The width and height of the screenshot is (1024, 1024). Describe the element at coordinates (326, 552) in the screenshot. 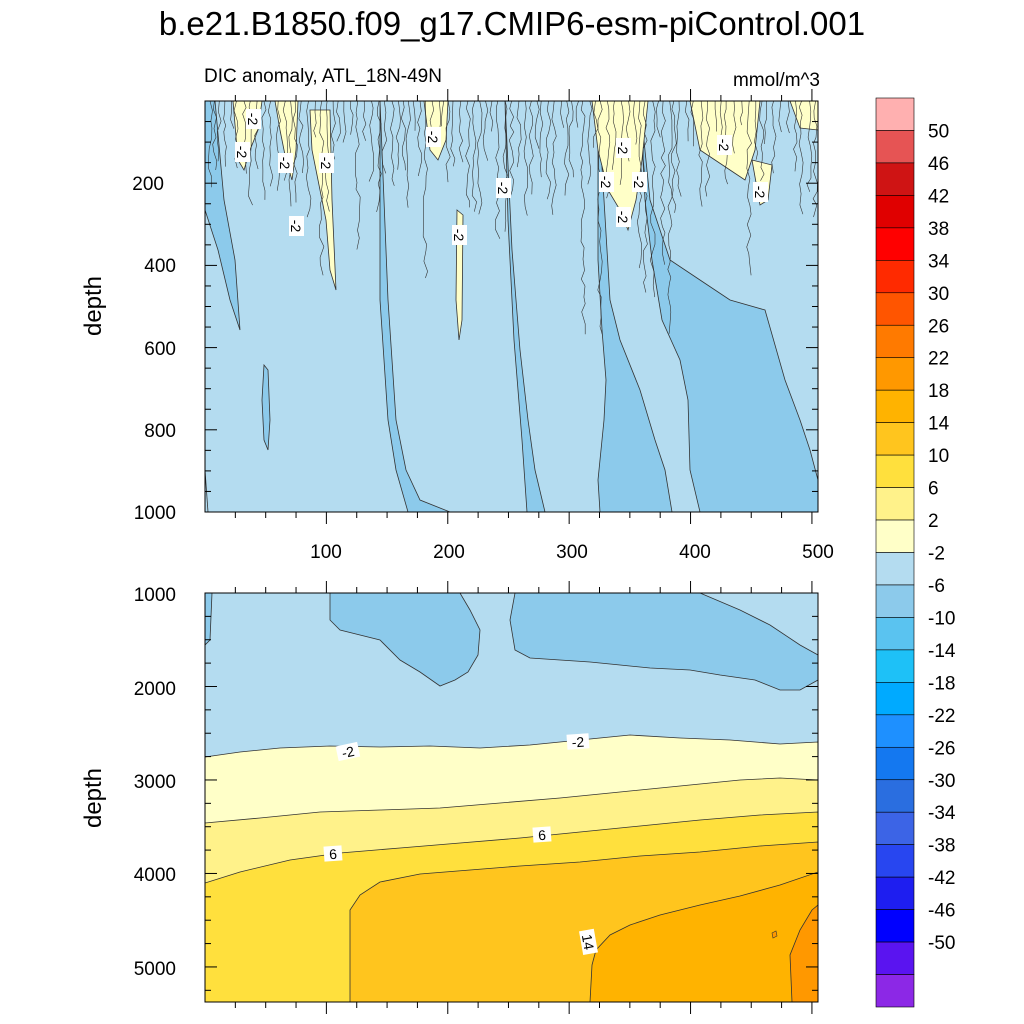

I see `upper-x-tick-label: 100` at that location.